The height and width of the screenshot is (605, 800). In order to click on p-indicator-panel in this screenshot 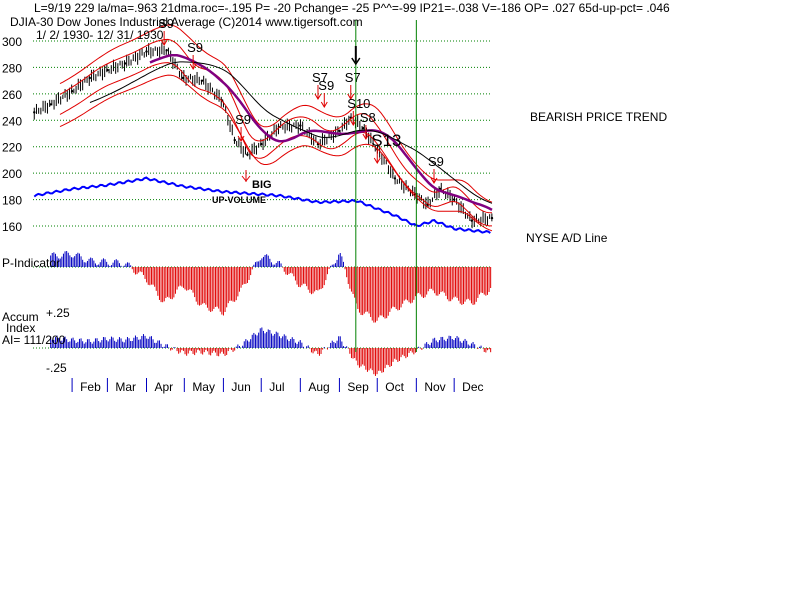, I will do `click(271, 287)`.